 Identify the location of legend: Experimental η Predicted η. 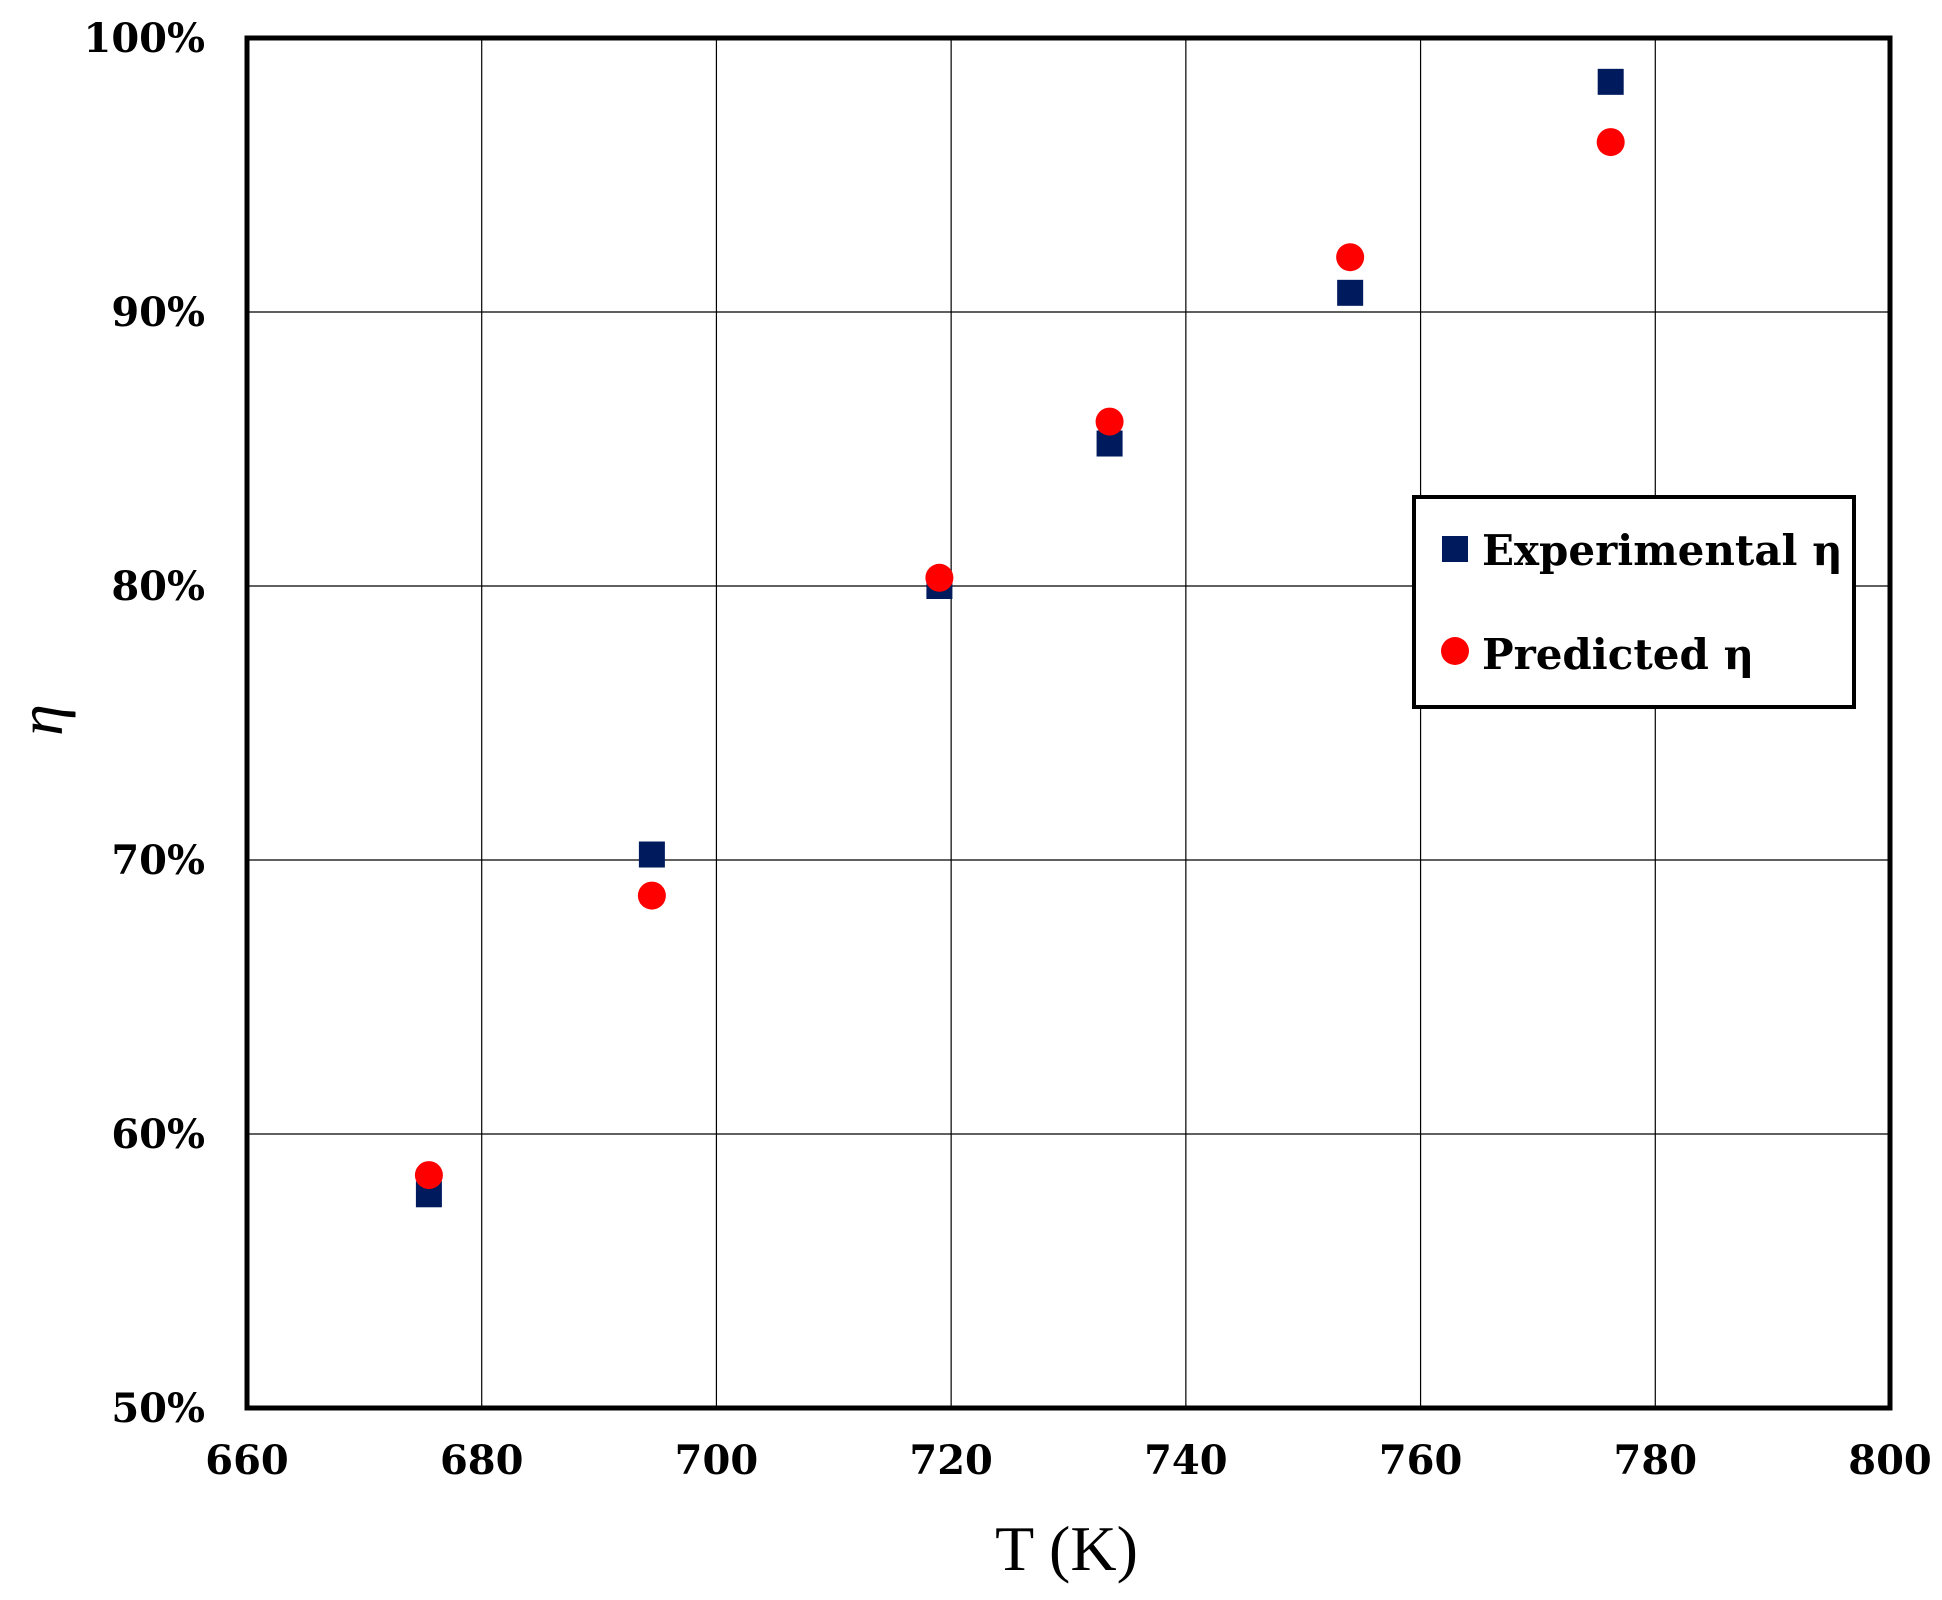
(1634, 602).